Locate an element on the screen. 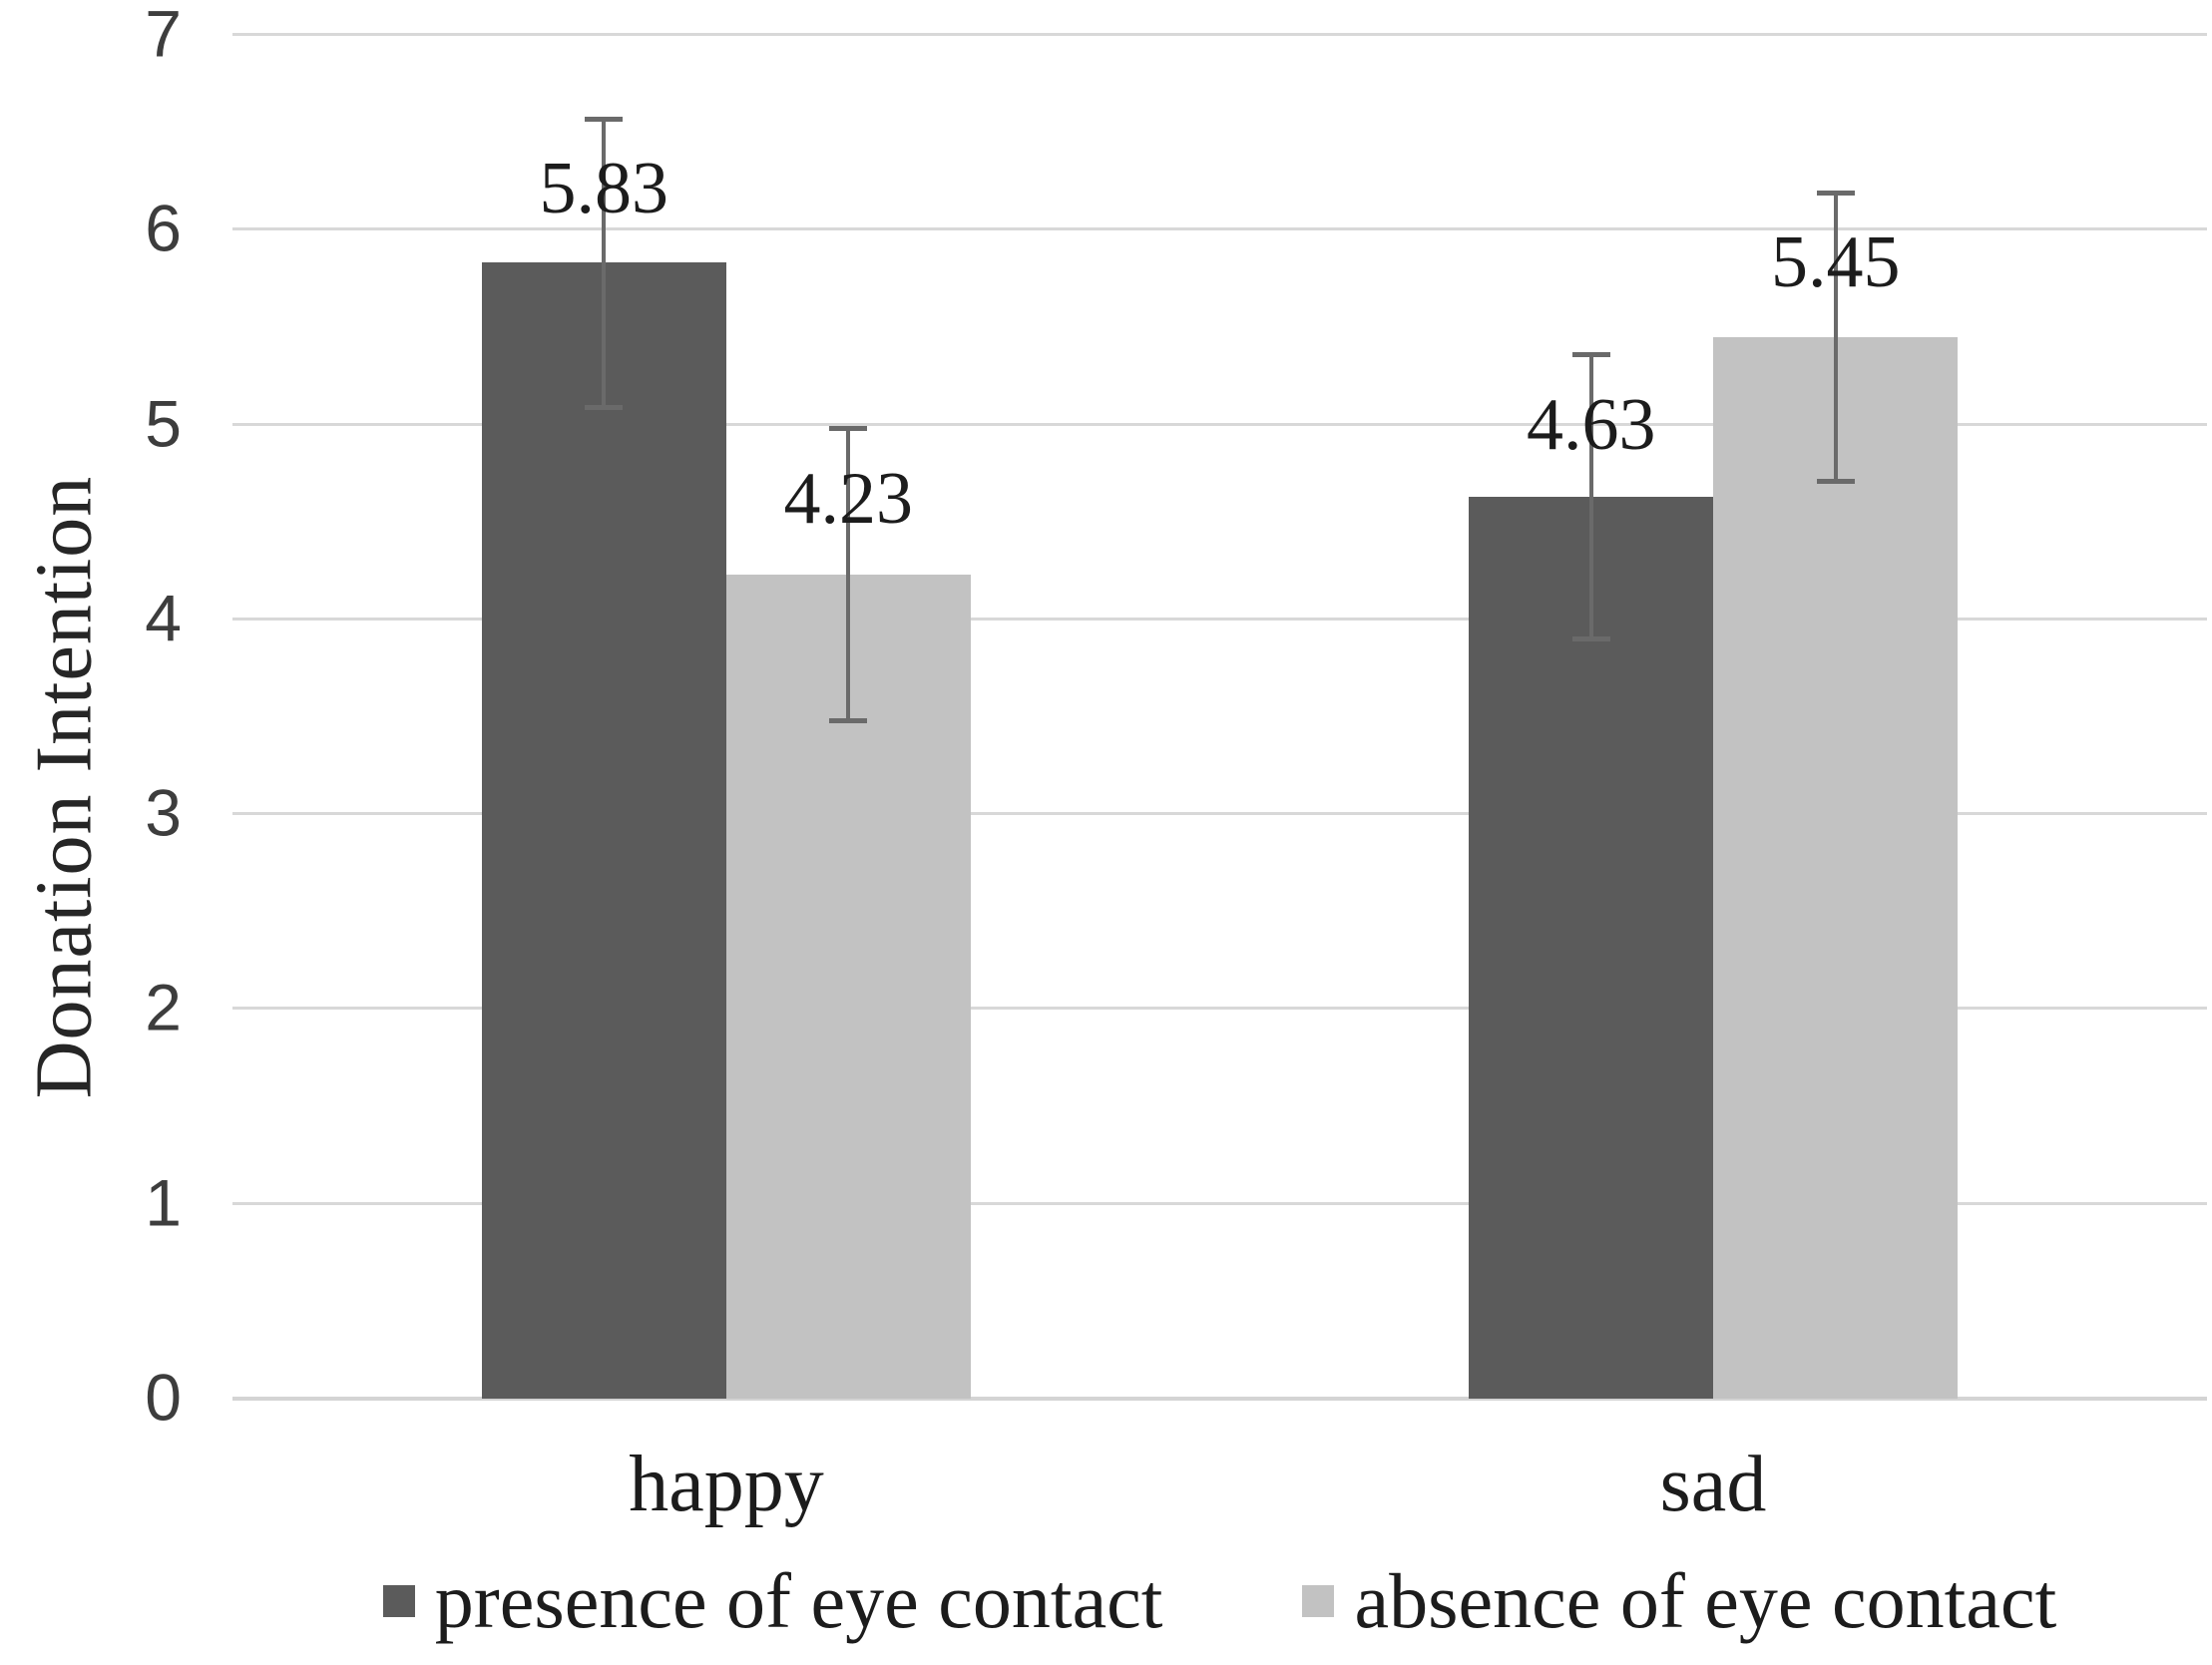  legend-item-presence: presence of eye contact is located at coordinates (773, 1600).